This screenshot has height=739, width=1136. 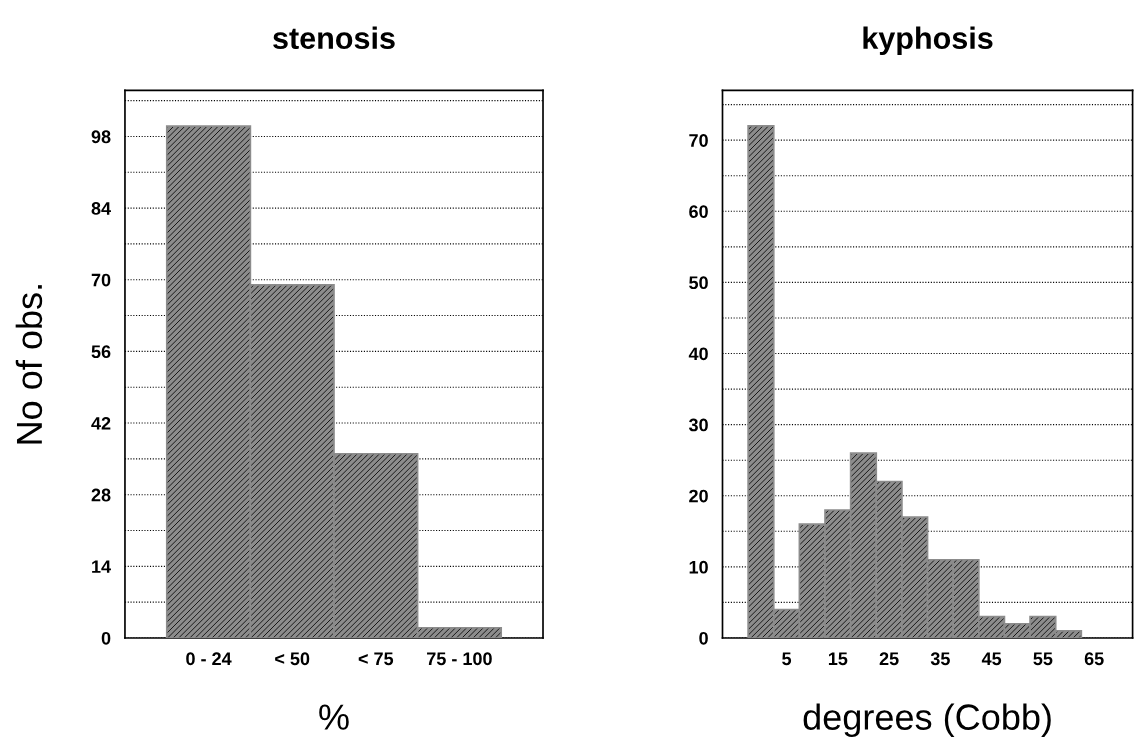 I want to click on x-tick-label: 35, so click(x=940, y=659).